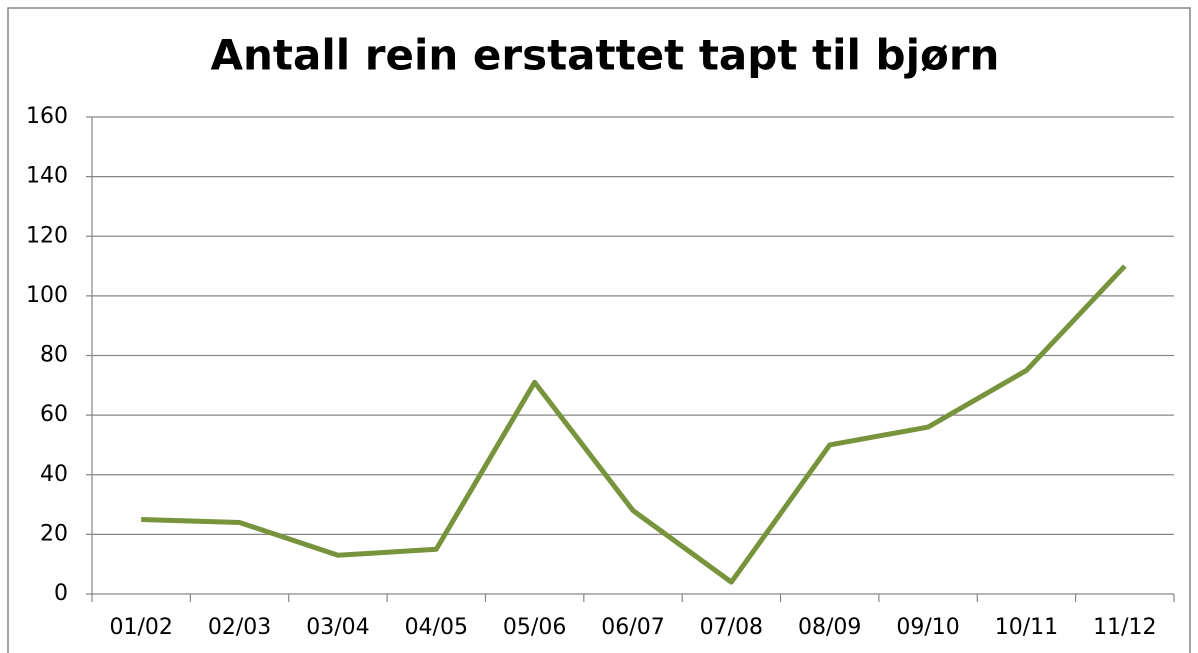 The height and width of the screenshot is (653, 1198). What do you see at coordinates (47, 235) in the screenshot?
I see `y-tick-label: 120` at bounding box center [47, 235].